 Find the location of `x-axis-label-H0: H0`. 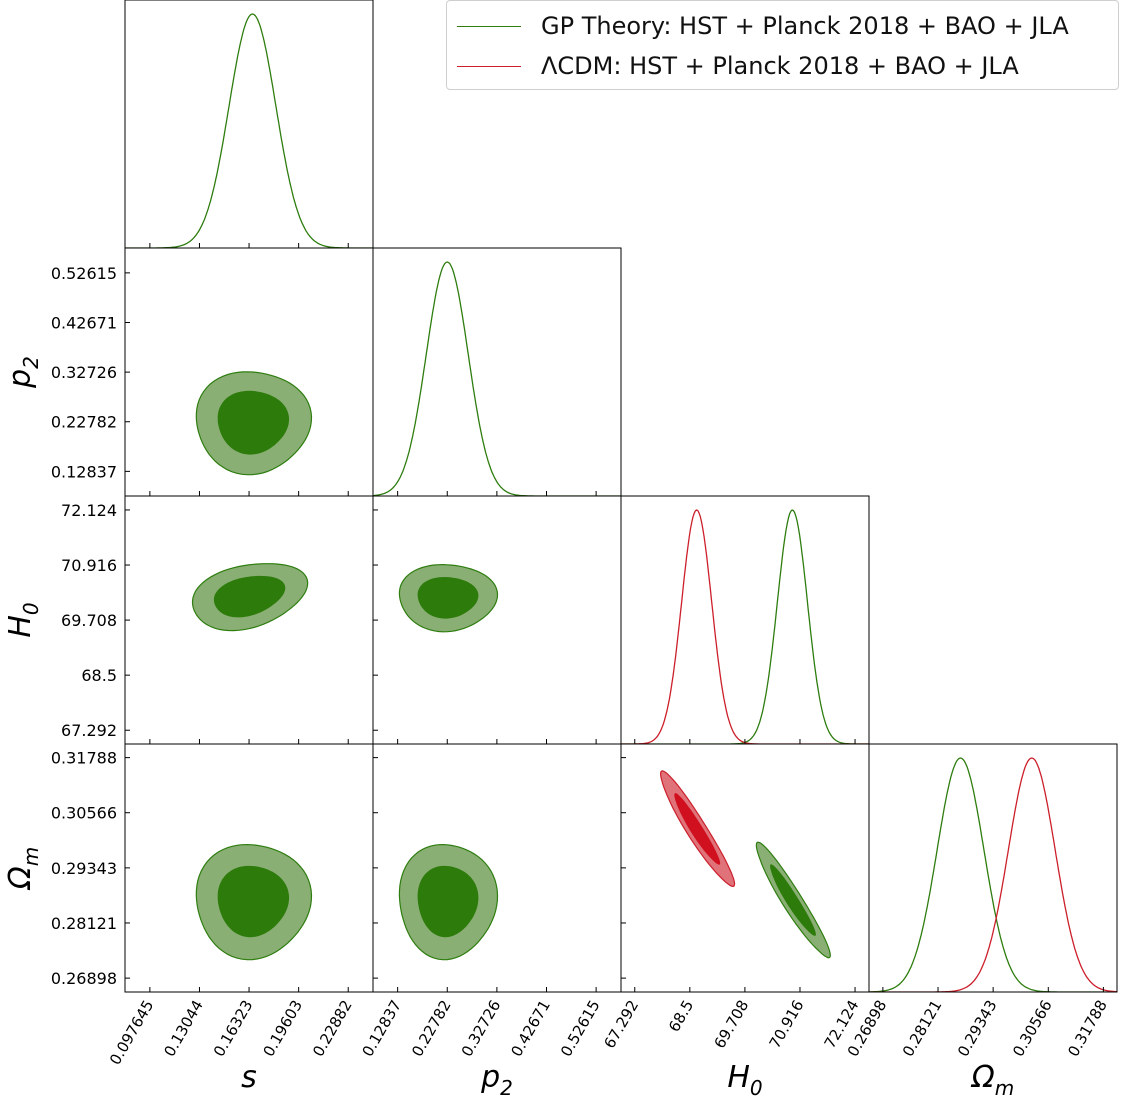

x-axis-label-H0: H0 is located at coordinates (744, 1080).